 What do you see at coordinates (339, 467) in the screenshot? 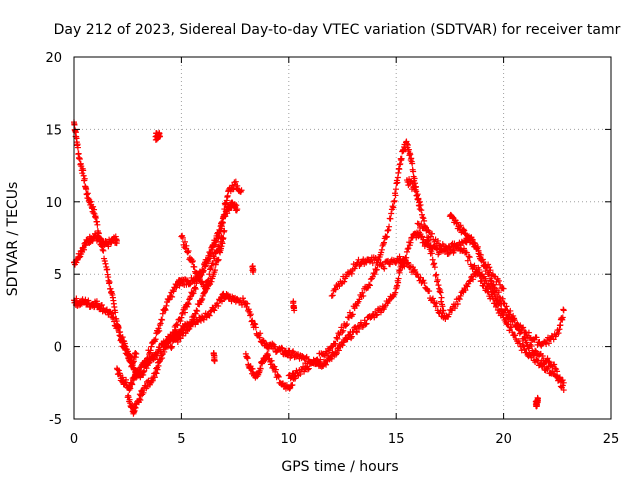
I see `x-axis-label: GPS time / hours` at bounding box center [339, 467].